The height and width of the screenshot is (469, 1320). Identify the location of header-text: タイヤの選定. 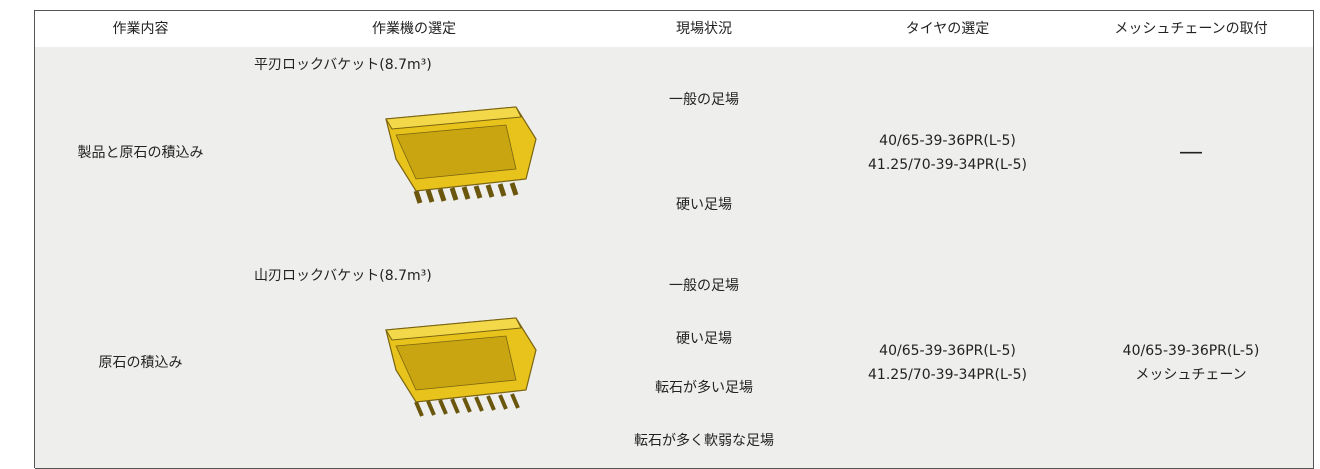
(947, 29).